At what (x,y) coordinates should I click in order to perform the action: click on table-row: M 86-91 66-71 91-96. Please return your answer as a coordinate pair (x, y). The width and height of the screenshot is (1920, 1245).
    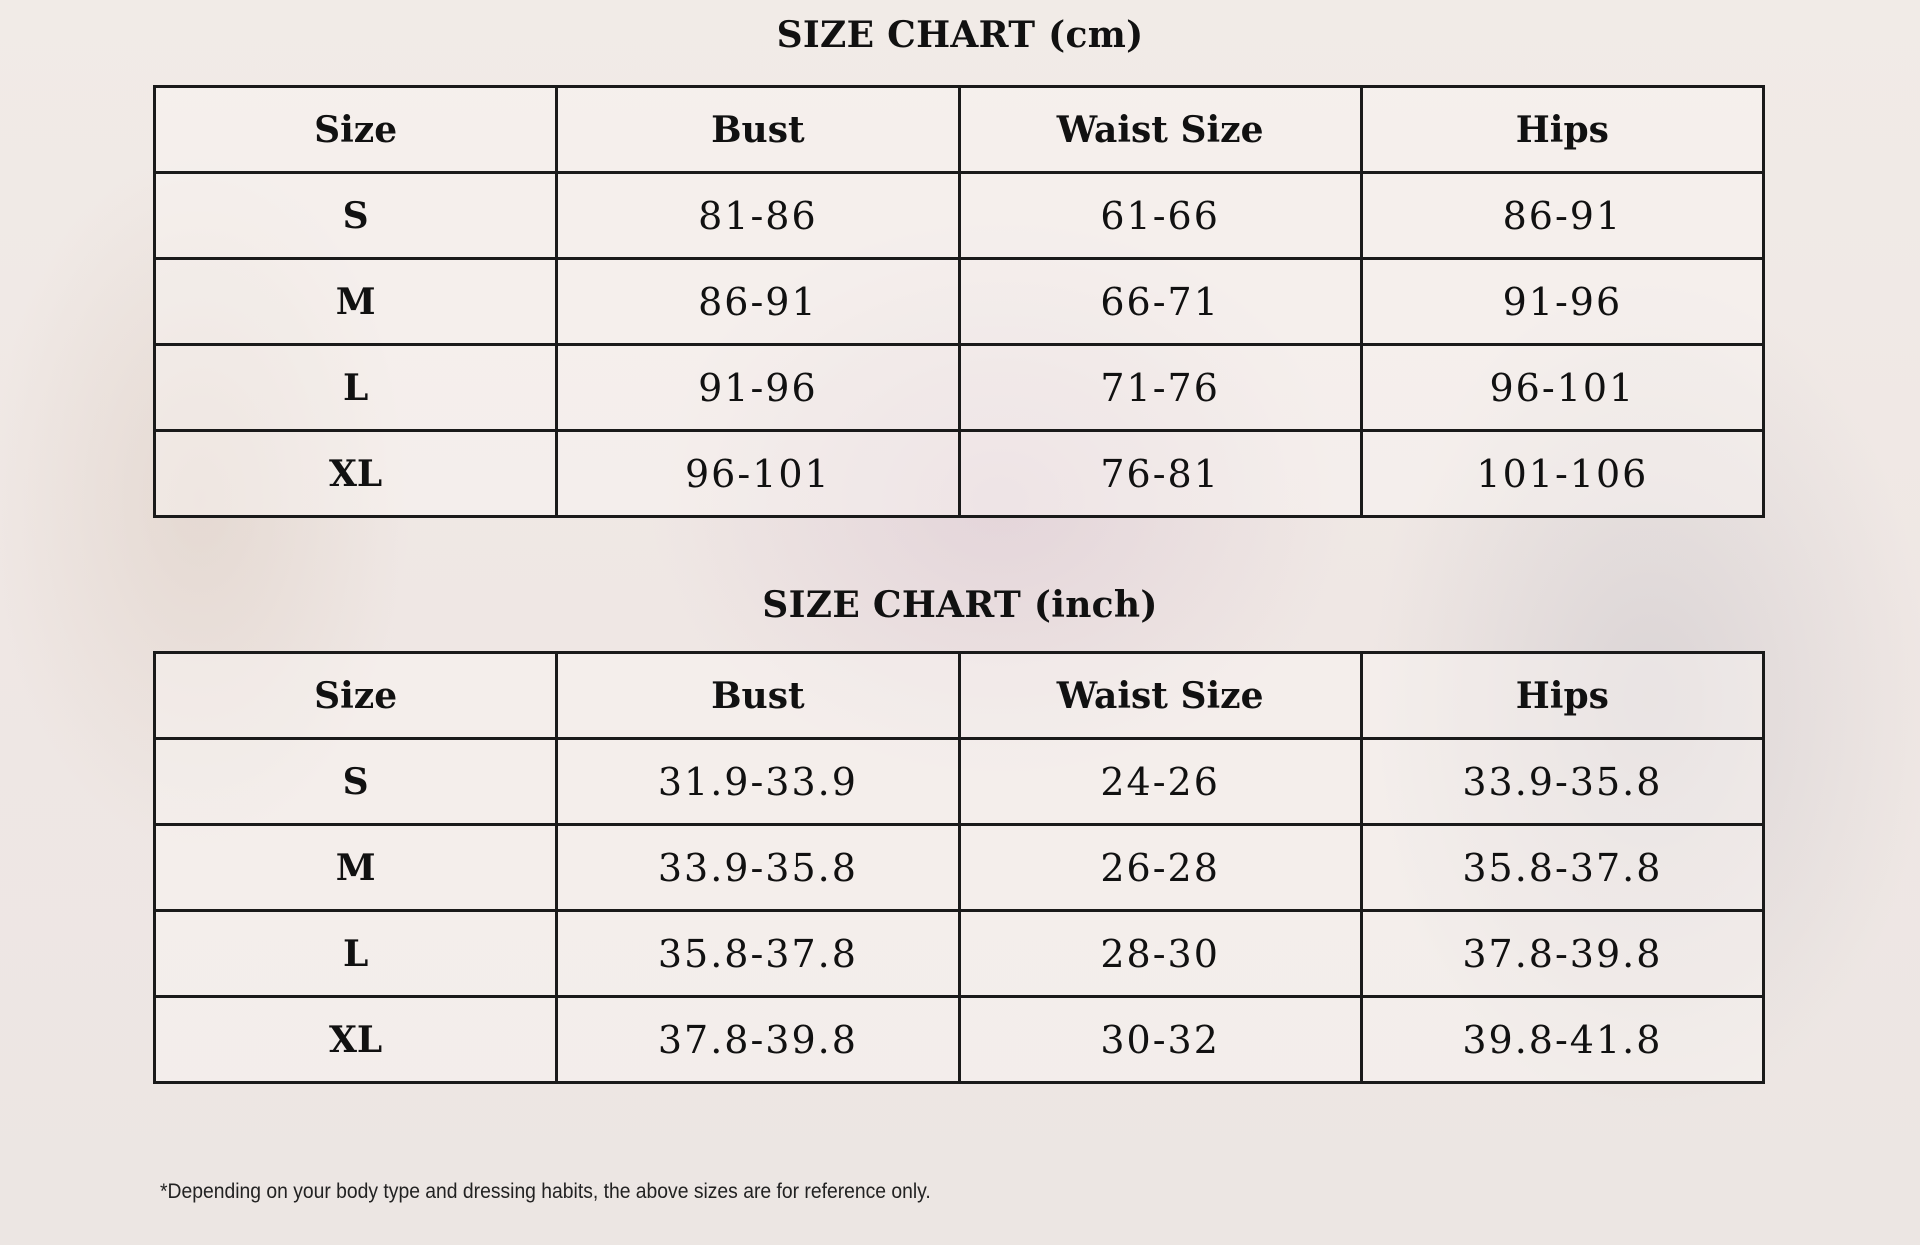
    Looking at the image, I should click on (959, 301).